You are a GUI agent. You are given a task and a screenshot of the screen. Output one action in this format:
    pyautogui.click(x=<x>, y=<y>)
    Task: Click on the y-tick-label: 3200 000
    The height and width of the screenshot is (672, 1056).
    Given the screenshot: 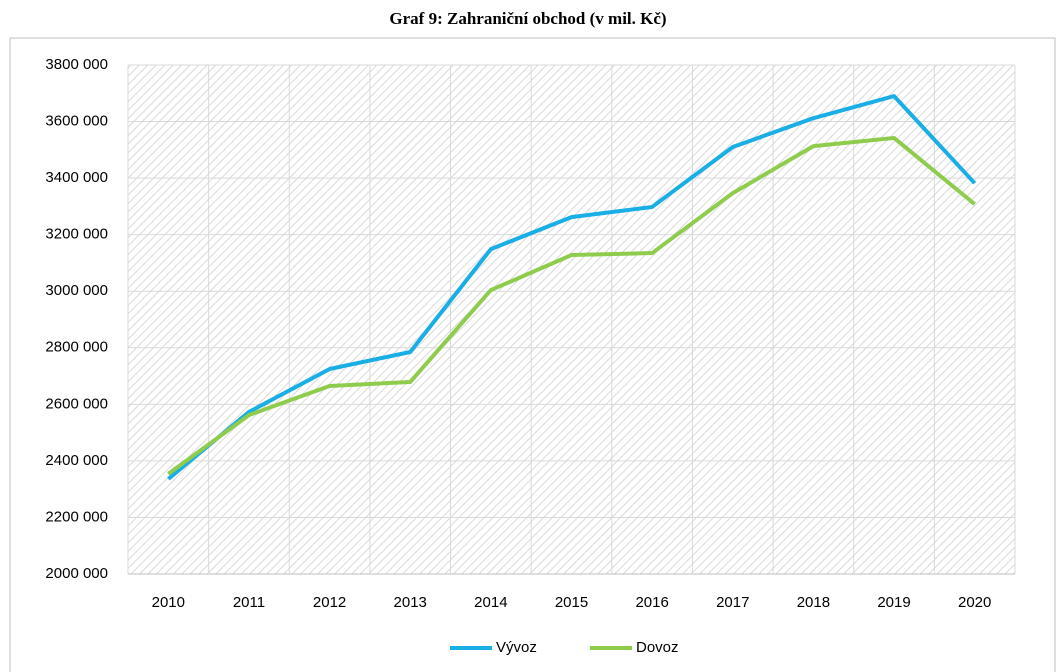 What is the action you would take?
    pyautogui.click(x=76, y=234)
    